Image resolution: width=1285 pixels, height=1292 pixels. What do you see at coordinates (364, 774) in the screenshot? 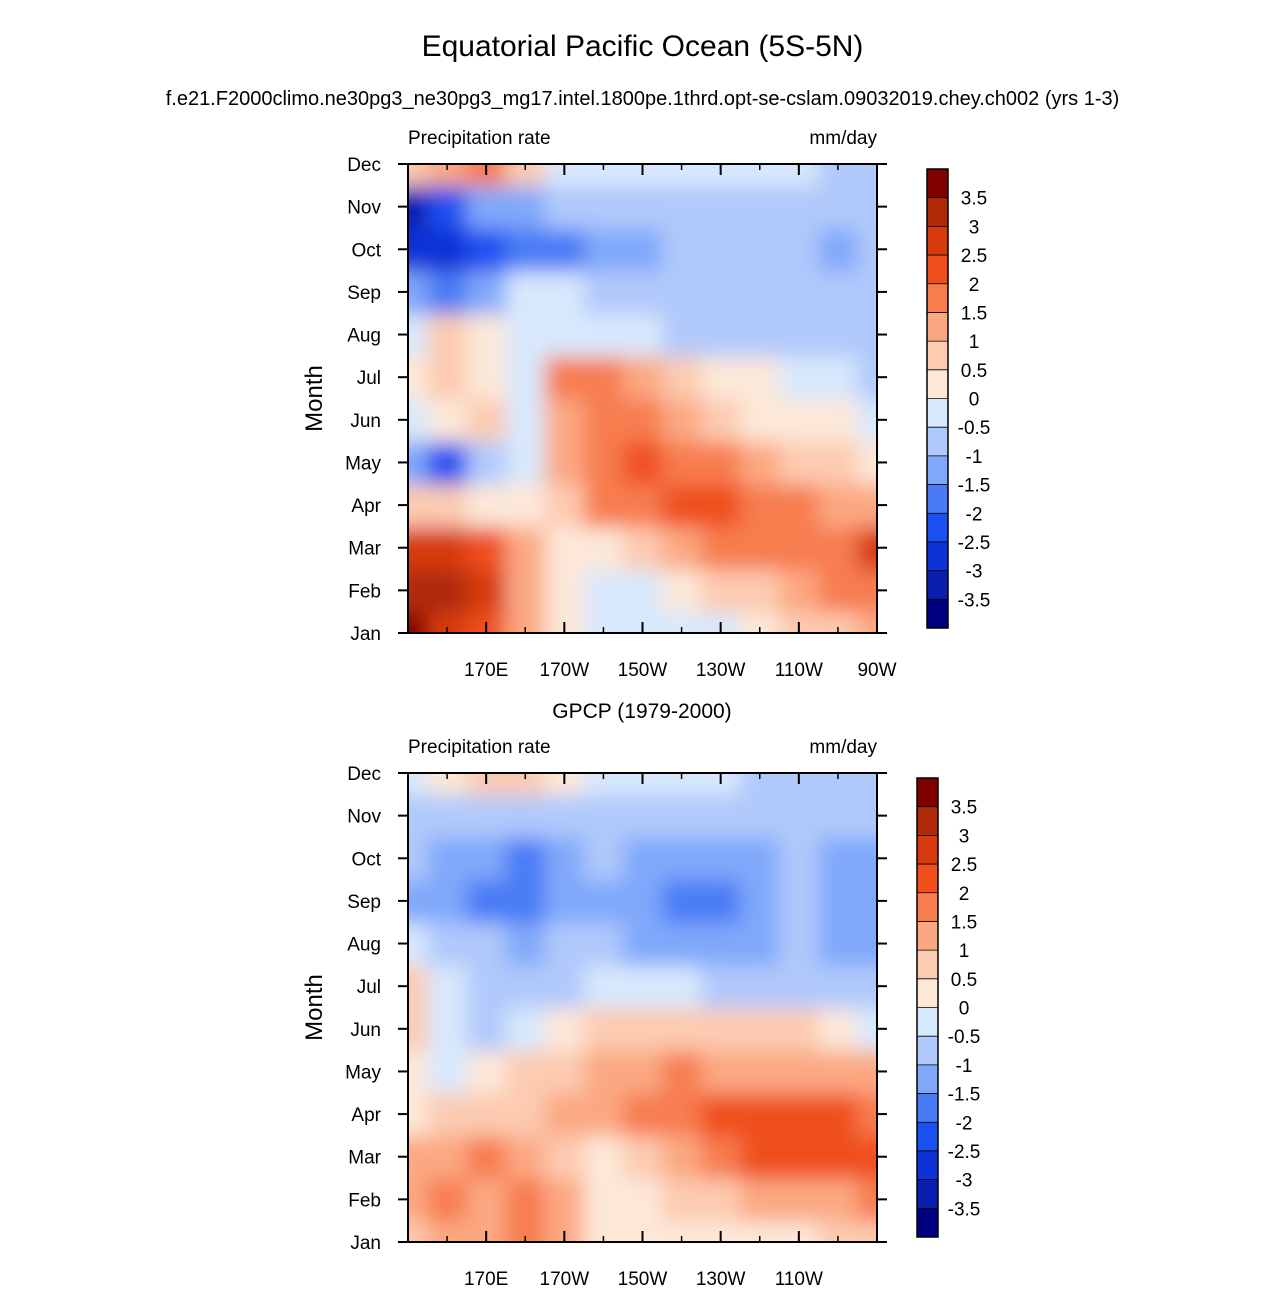
I see `y-tick-label: Dec` at bounding box center [364, 774].